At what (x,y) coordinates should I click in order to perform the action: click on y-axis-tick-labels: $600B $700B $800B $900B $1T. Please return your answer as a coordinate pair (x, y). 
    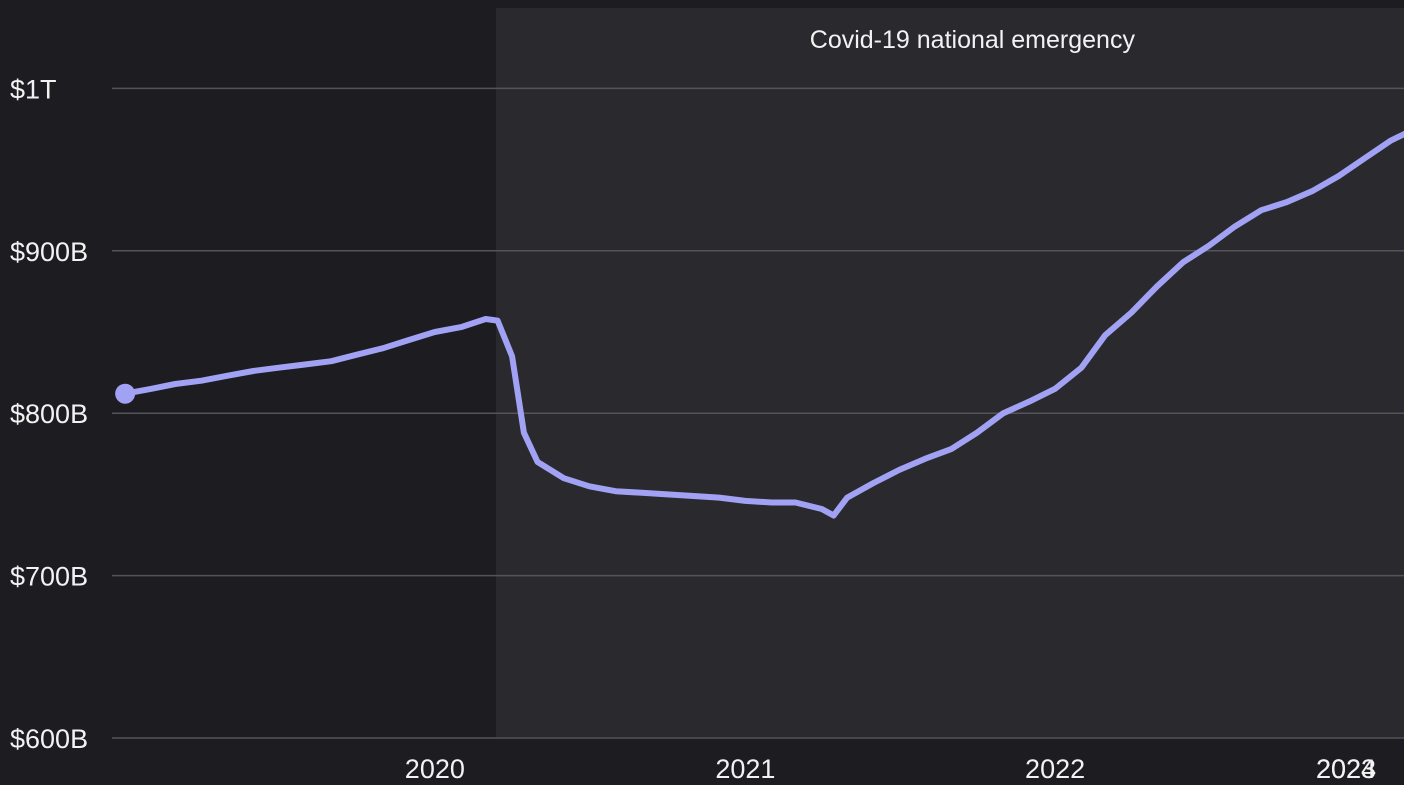
    Looking at the image, I should click on (49, 414).